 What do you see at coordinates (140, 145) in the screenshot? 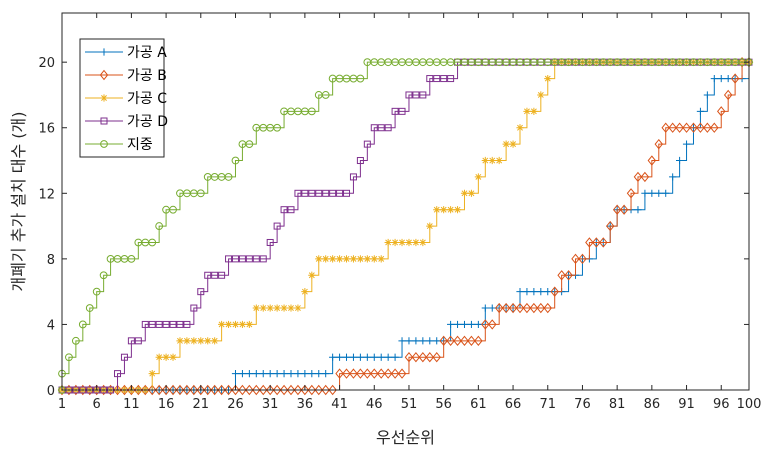
I see `legend-label: 지중` at bounding box center [140, 145].